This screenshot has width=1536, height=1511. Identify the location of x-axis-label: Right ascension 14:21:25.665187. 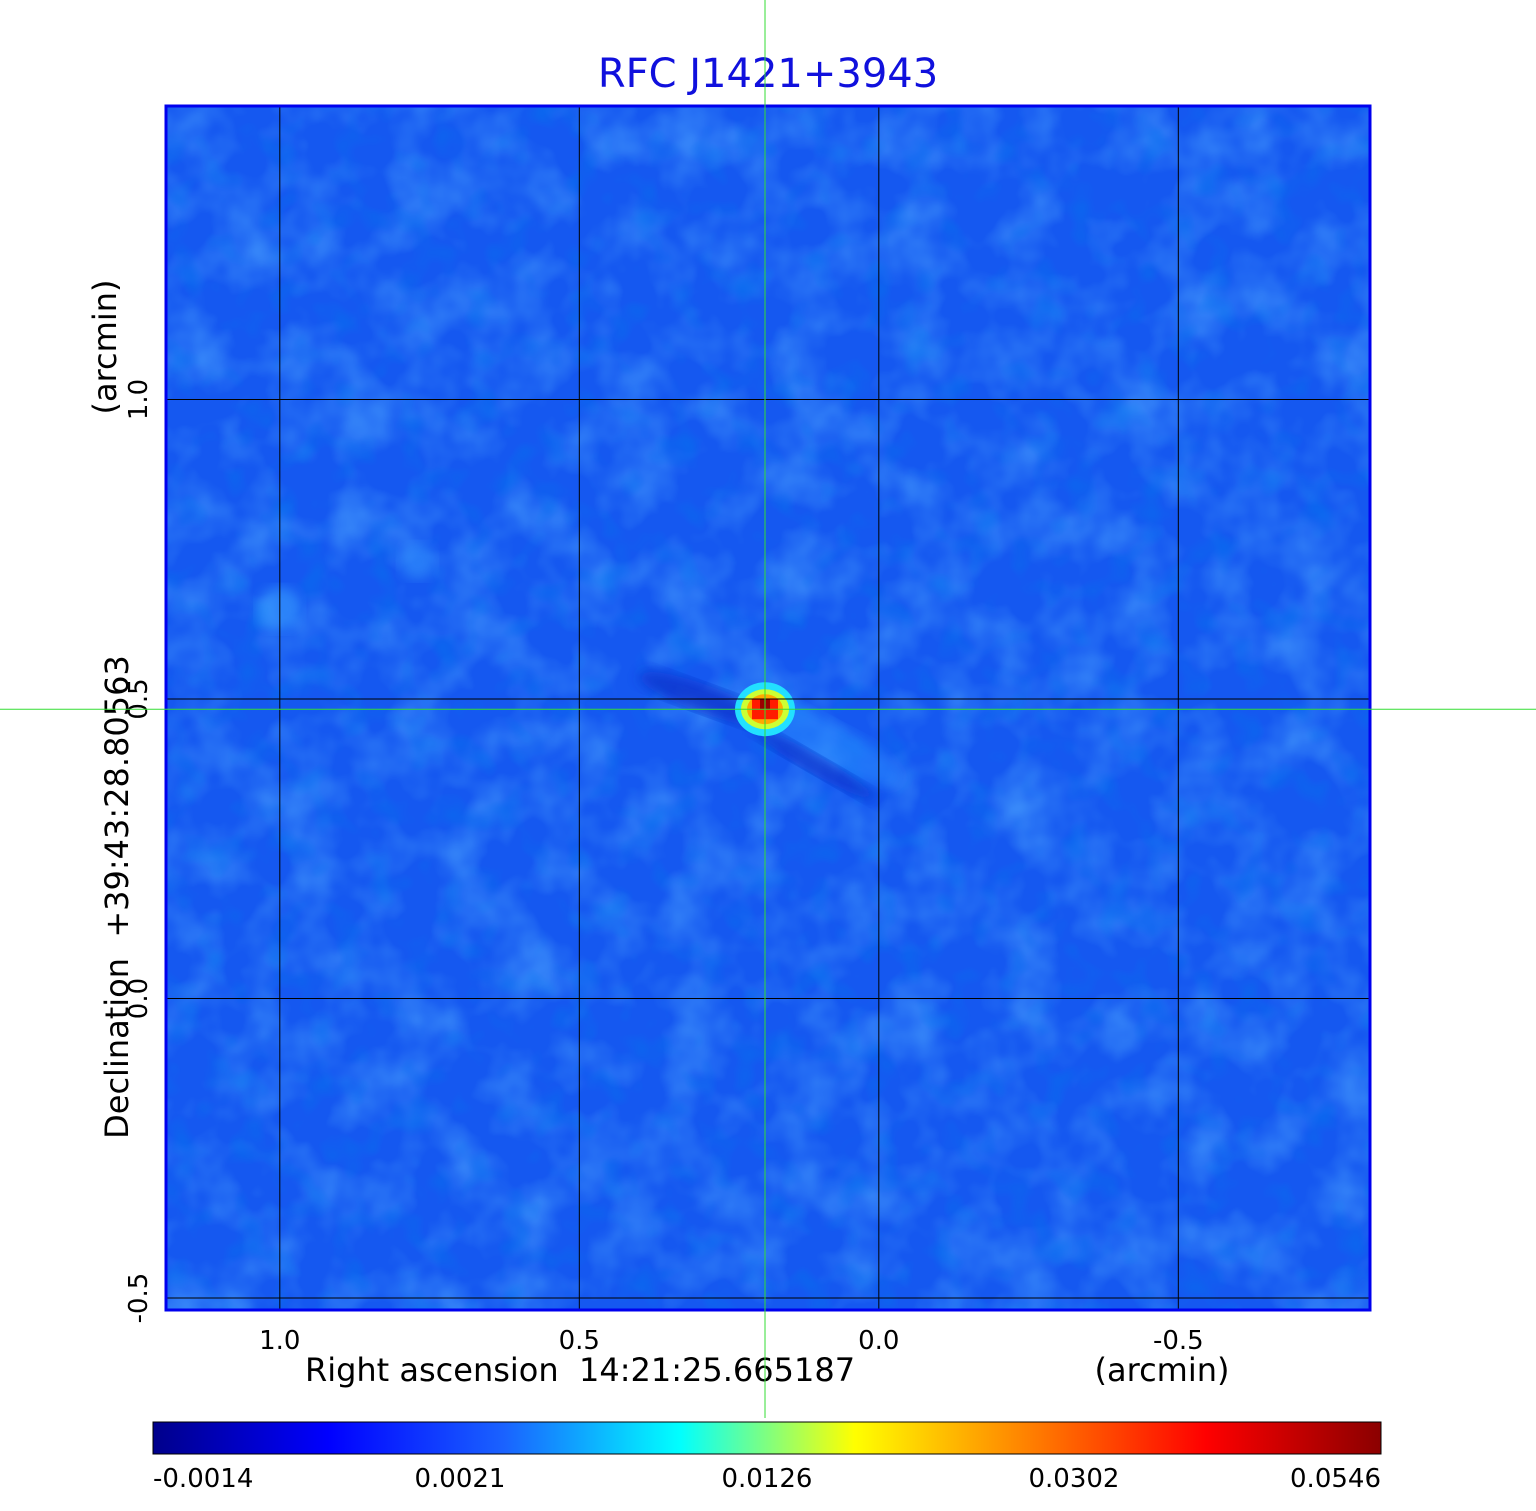
(580, 1370).